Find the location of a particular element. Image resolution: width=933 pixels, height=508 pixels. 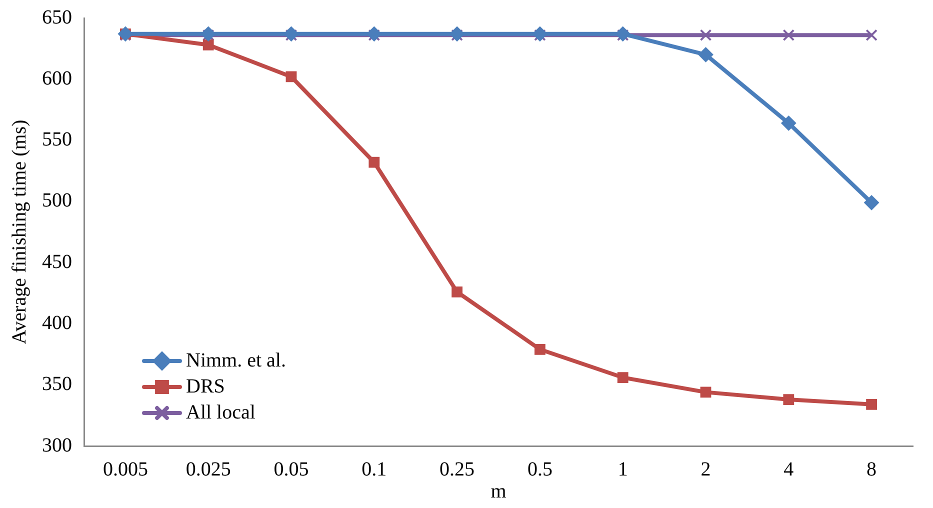

y-tick-label: 450 is located at coordinates (57, 261).